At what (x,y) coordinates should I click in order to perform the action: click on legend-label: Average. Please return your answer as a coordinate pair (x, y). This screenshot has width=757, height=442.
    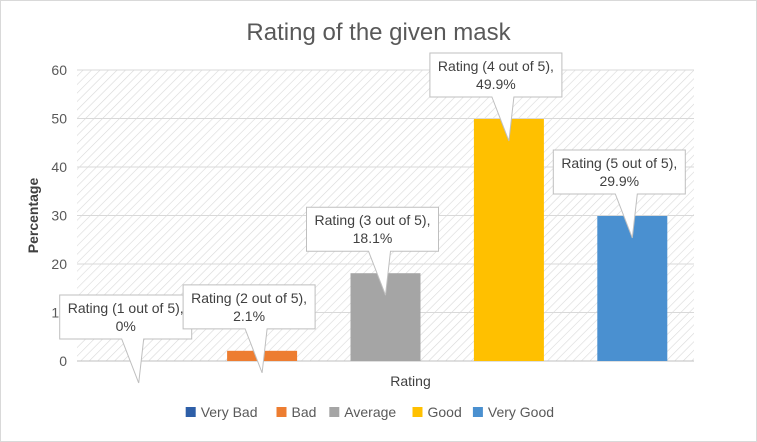
    Looking at the image, I should click on (370, 412).